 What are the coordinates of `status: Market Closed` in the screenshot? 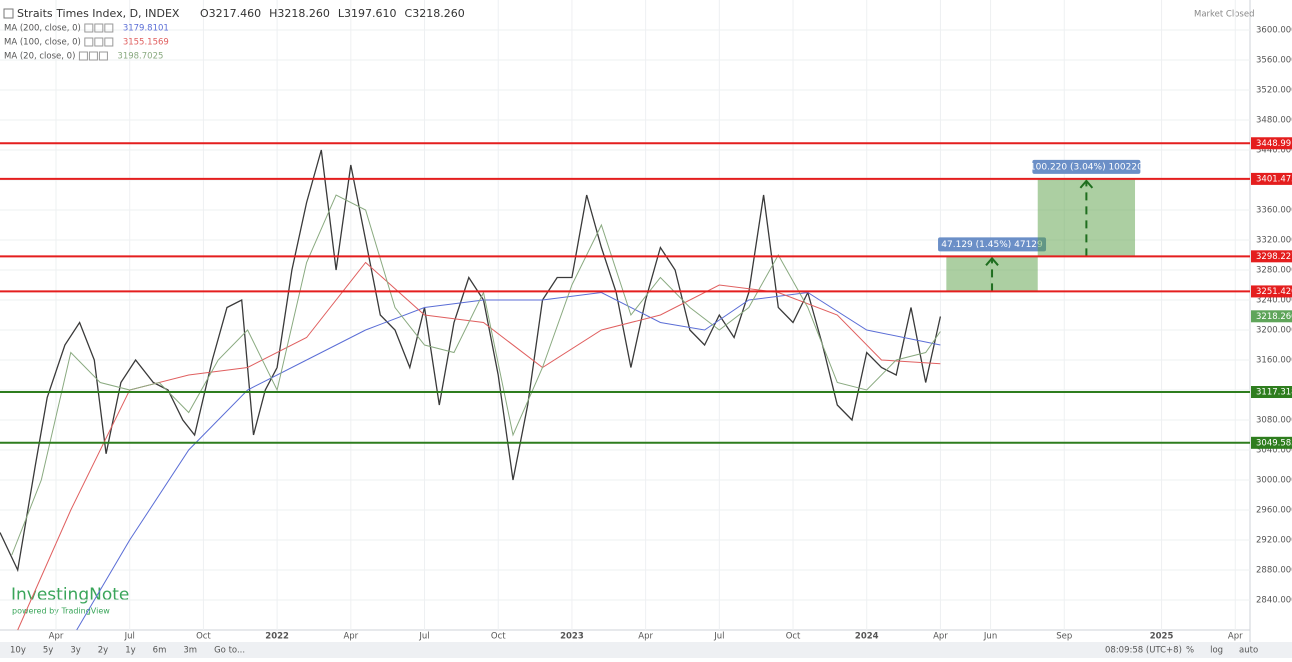 It's located at (1224, 15).